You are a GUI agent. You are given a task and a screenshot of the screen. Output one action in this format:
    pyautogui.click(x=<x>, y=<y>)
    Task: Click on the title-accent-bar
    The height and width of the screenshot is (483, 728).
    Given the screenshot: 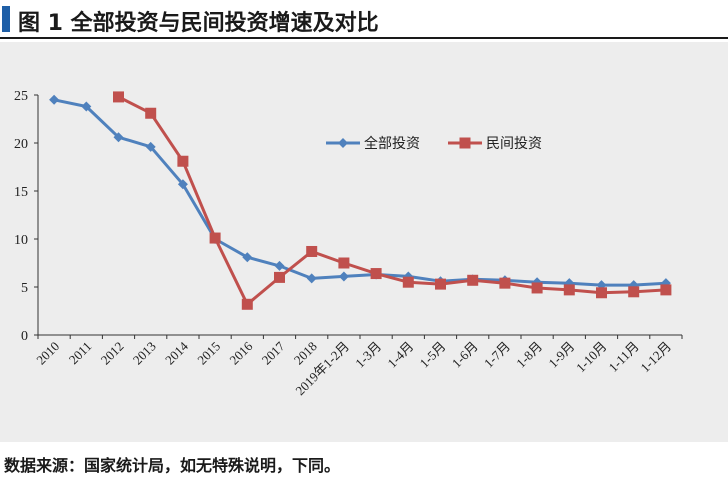 What is the action you would take?
    pyautogui.click(x=6, y=19)
    